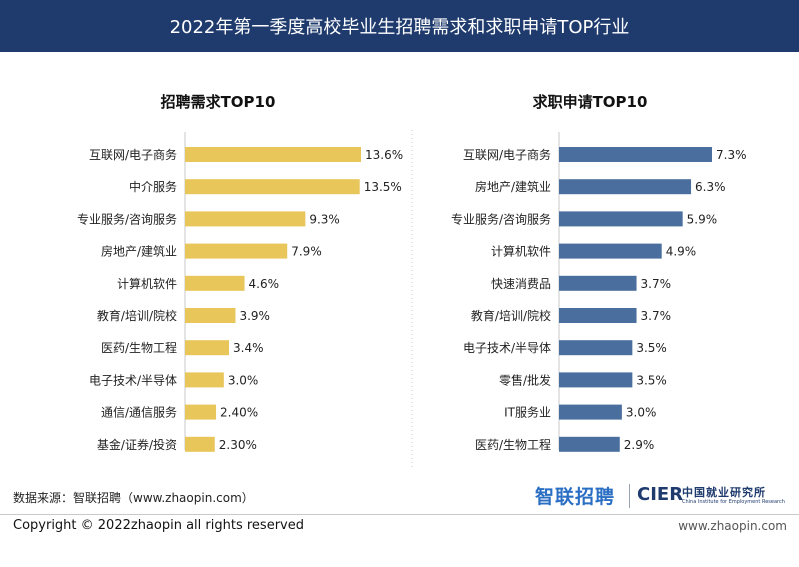 This screenshot has height=567, width=799. What do you see at coordinates (137, 444) in the screenshot?
I see `category-label: 基金/证券/投资` at bounding box center [137, 444].